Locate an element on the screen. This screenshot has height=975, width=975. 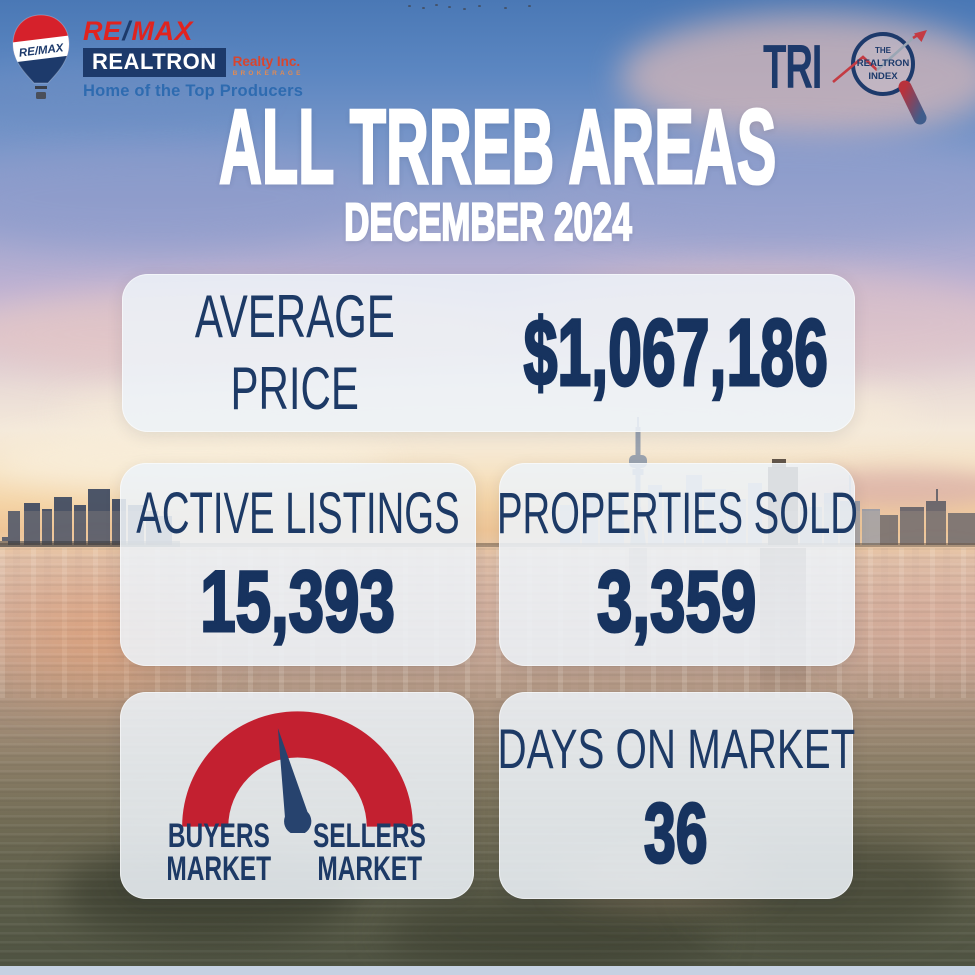
realty-inc-label: Realty Inc. is located at coordinates (266, 61).